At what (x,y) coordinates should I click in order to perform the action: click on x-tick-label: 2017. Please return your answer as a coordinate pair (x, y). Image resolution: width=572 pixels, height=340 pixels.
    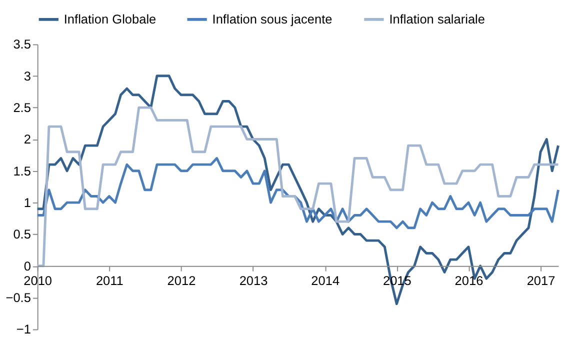
    Looking at the image, I should click on (541, 280).